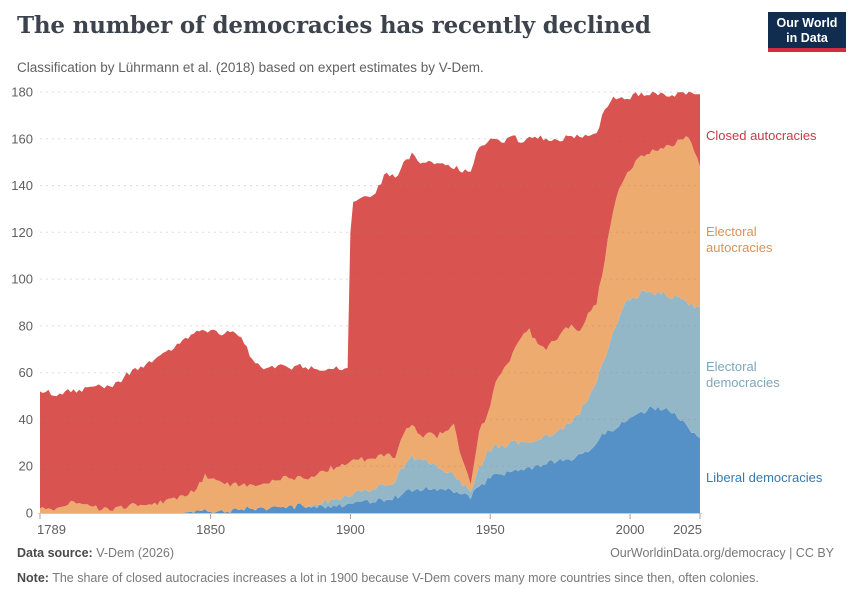 This screenshot has width=850, height=600. I want to click on y-axis: 0 20 40 60 80 100 120 140 160 180, so click(22, 303).